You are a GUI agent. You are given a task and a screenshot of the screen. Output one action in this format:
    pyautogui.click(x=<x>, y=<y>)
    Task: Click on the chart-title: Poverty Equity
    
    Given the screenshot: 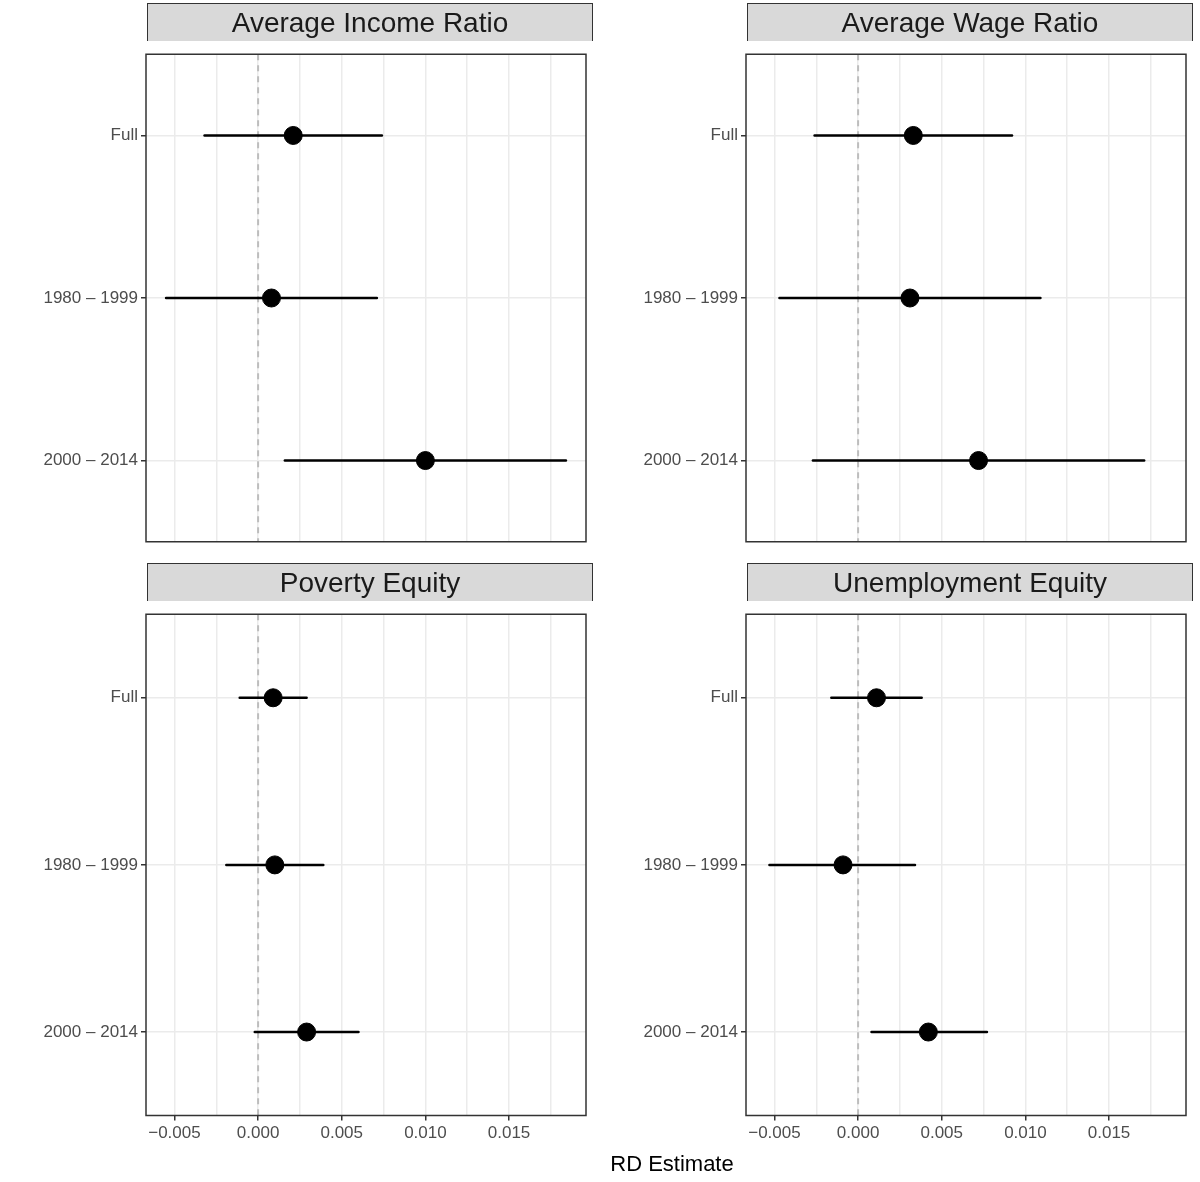 What is the action you would take?
    pyautogui.click(x=370, y=582)
    